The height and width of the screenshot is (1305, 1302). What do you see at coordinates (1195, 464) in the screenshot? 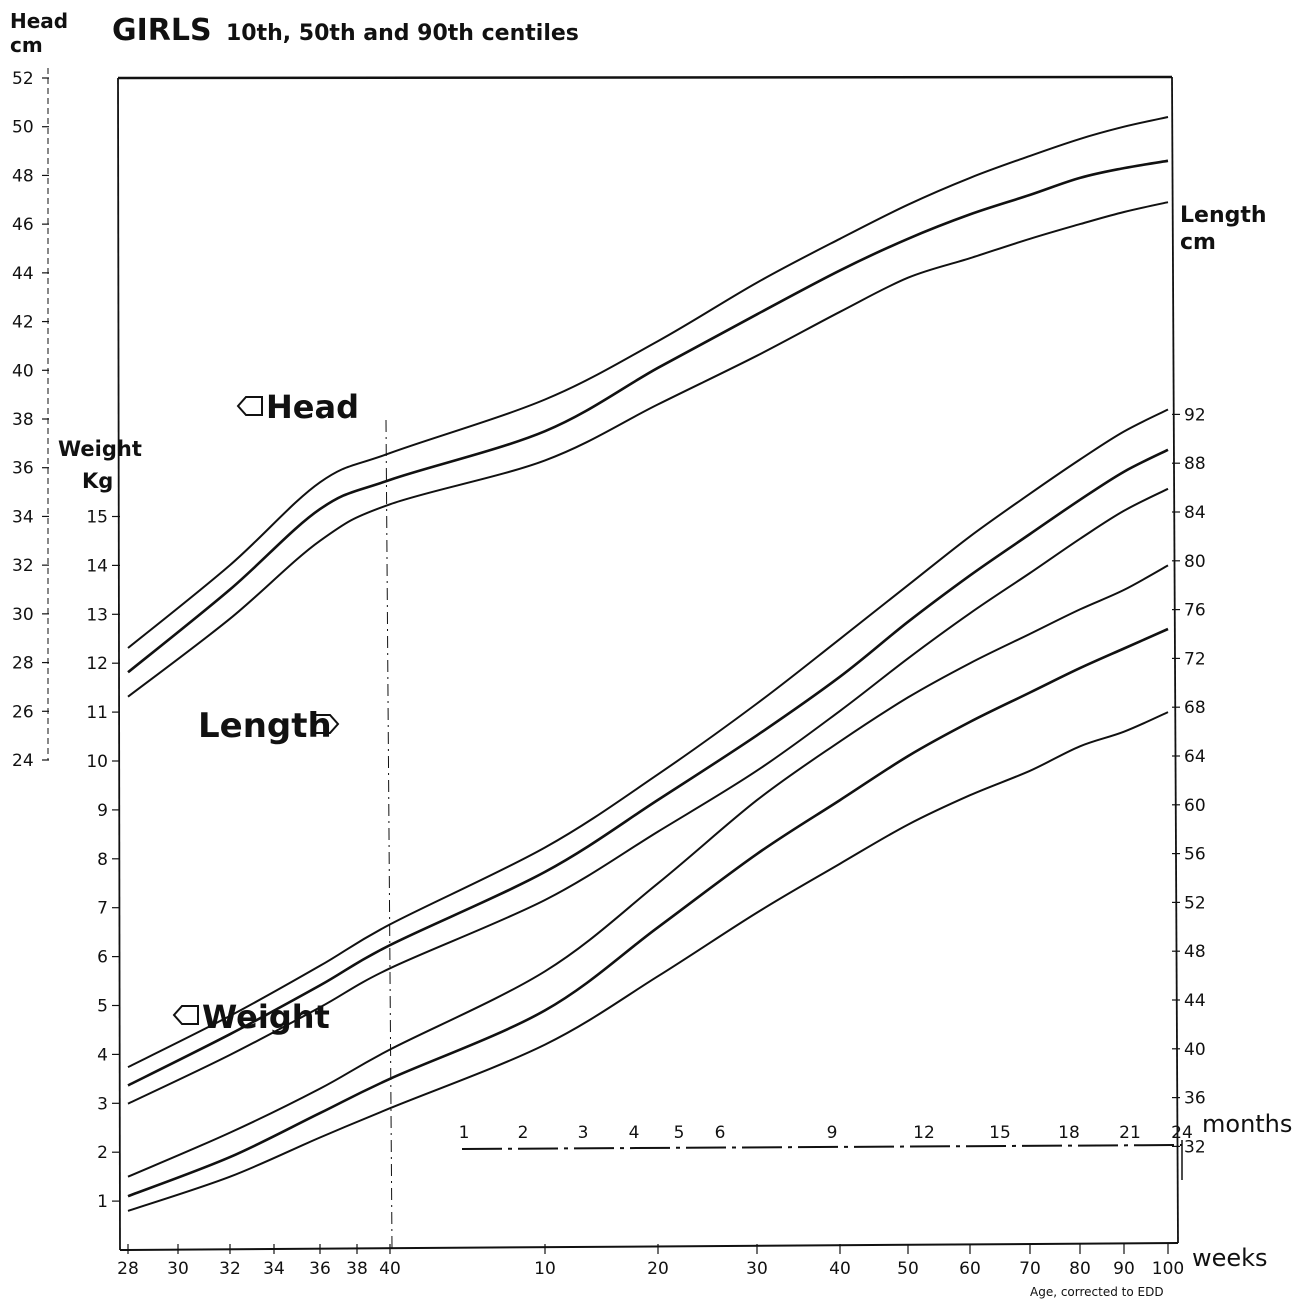
I see `length-tick-label: 88` at bounding box center [1195, 464].